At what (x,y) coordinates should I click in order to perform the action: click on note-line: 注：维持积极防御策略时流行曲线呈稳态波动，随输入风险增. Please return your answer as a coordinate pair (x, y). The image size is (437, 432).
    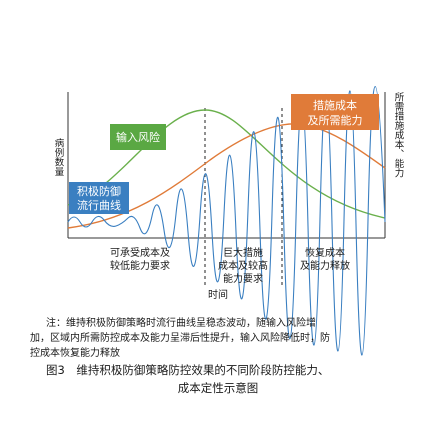
    Looking at the image, I should click on (181, 322).